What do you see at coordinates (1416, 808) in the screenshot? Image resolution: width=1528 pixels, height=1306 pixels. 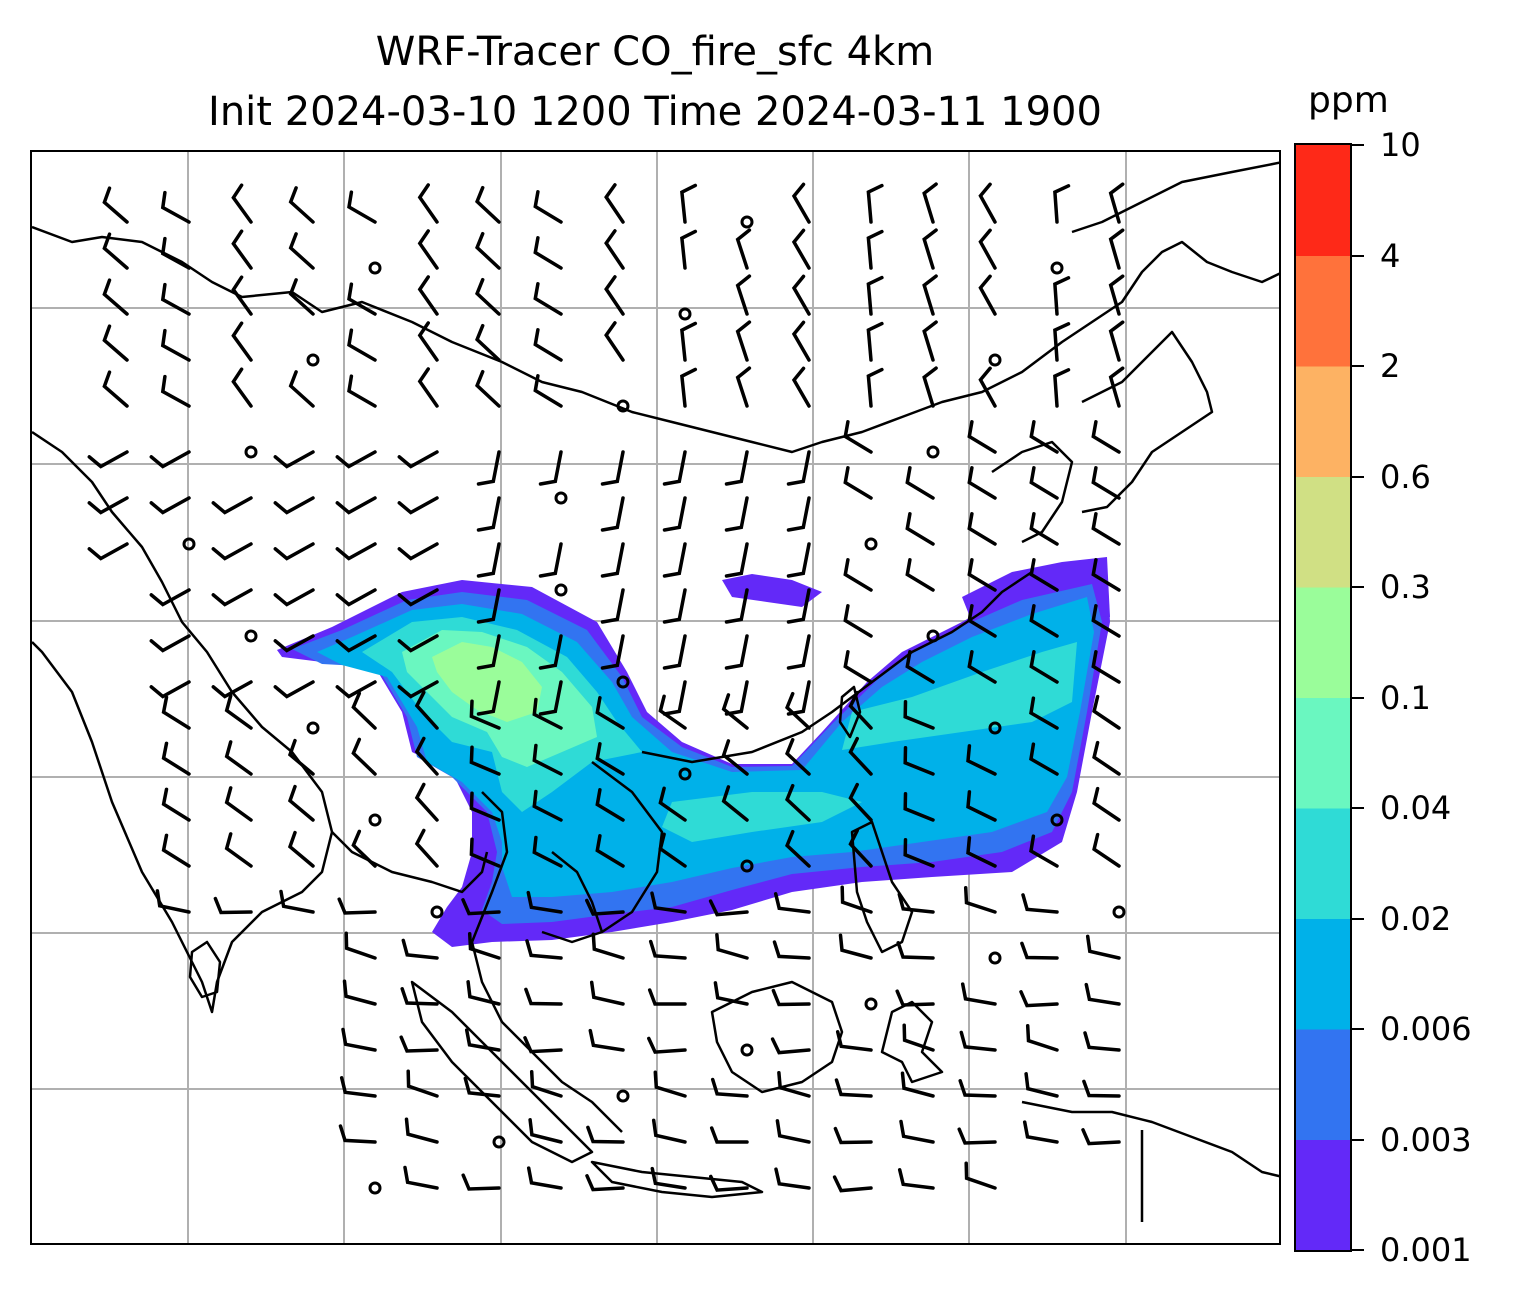 I see `colorbar-tick-label: 0.04` at bounding box center [1416, 808].